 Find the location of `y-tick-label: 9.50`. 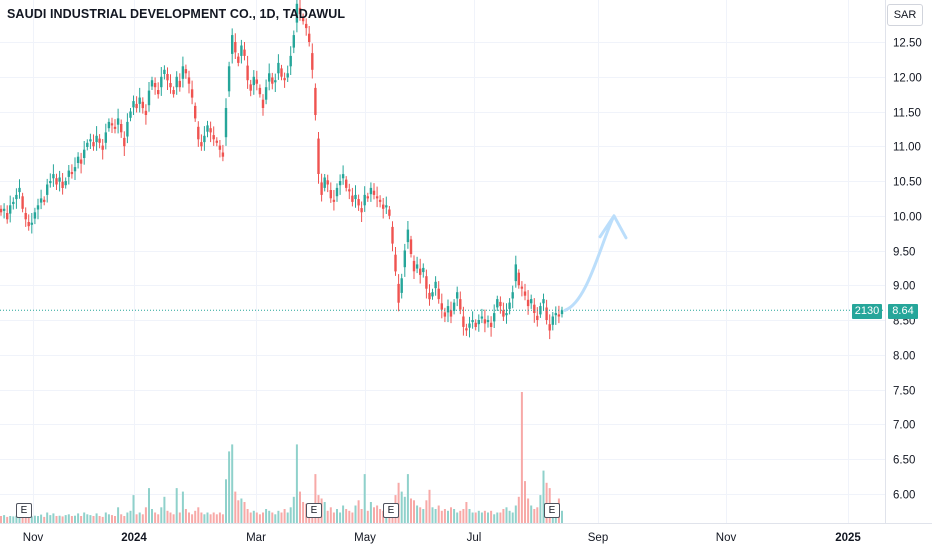

y-tick-label: 9.50 is located at coordinates (904, 253).